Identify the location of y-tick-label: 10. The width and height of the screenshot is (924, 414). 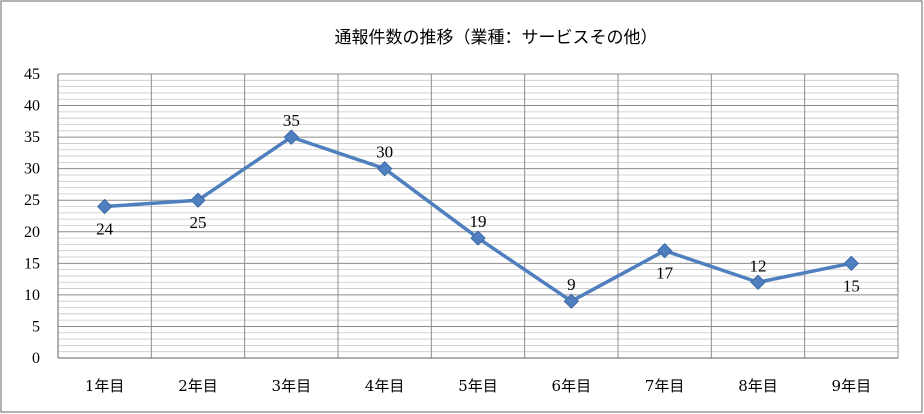
(32, 295).